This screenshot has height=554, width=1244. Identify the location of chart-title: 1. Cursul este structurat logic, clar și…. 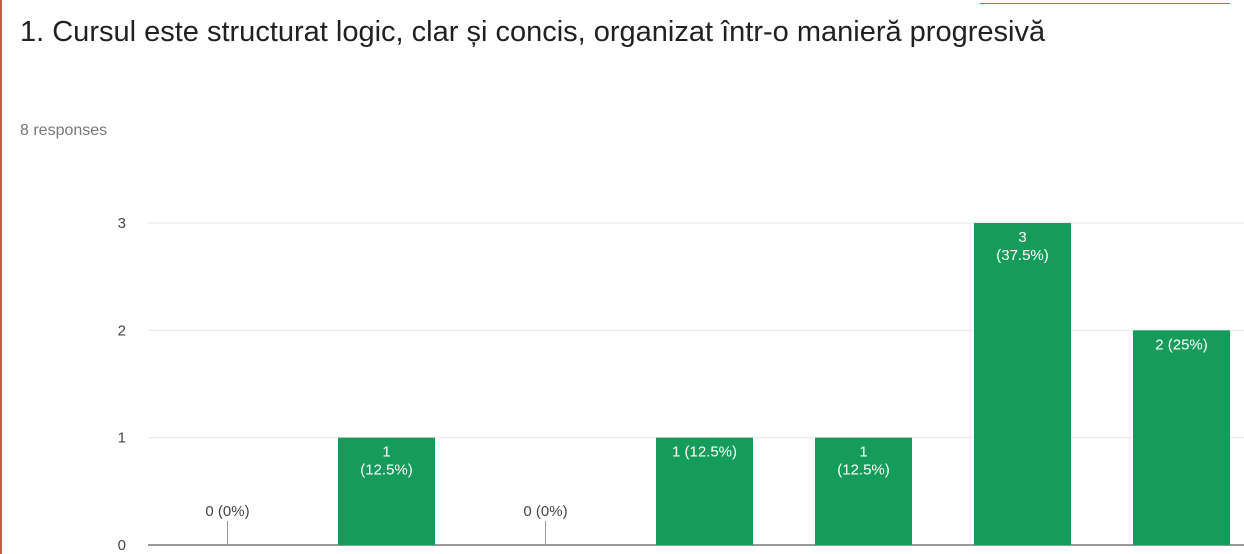
(533, 32).